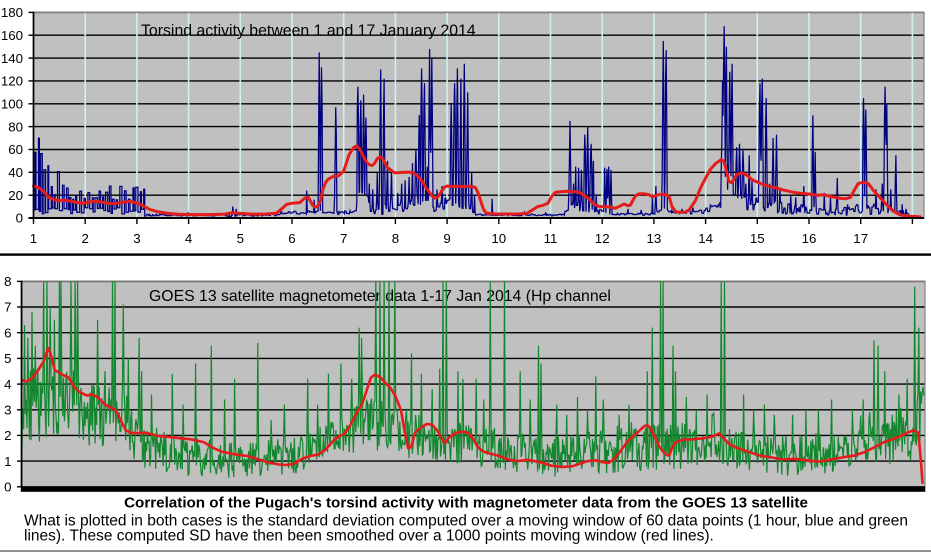  What do you see at coordinates (860, 238) in the screenshot?
I see `svg-text: 17` at bounding box center [860, 238].